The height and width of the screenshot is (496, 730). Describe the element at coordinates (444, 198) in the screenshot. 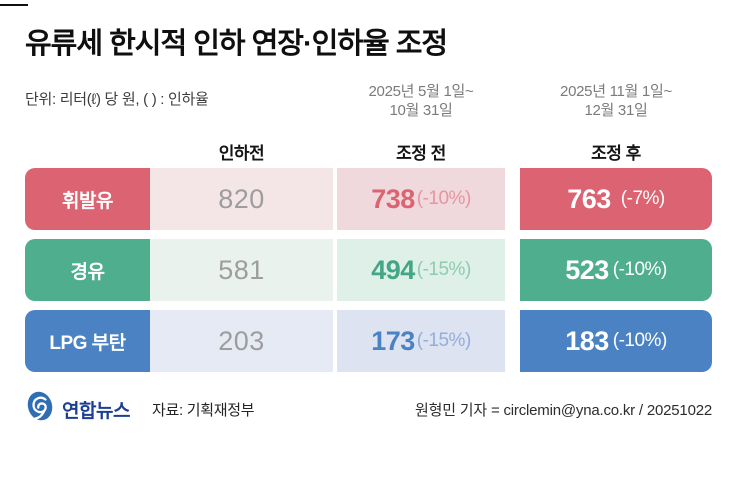

I see `rate-gasoline-adjust-before: (-10%)` at that location.